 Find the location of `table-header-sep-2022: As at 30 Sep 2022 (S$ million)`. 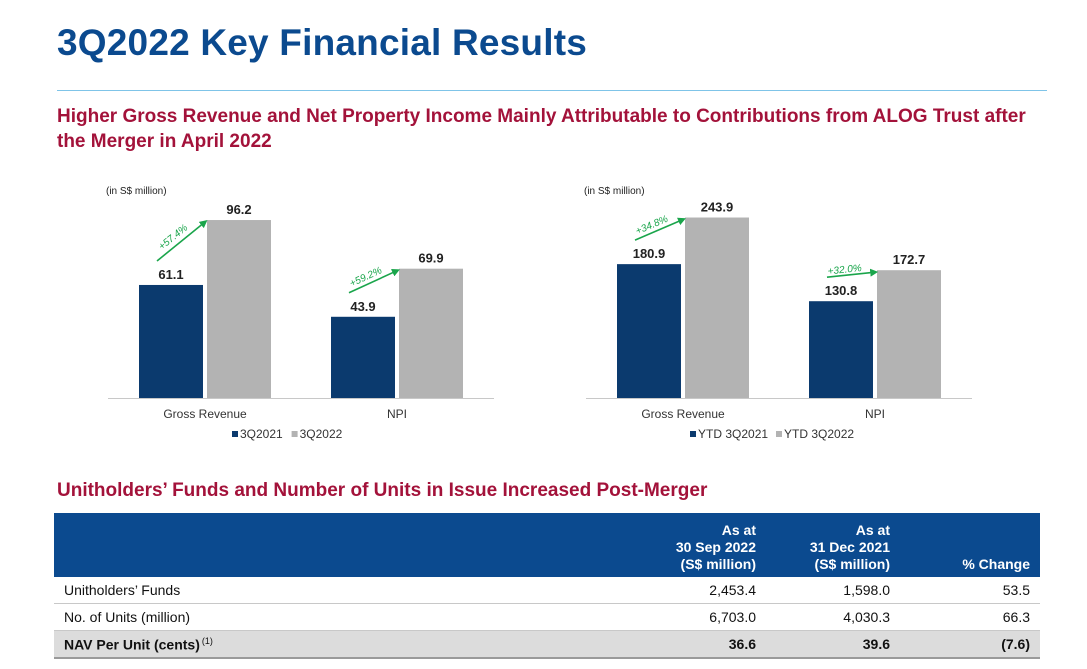

table-header-sep-2022: As at 30 Sep 2022 (S$ million) is located at coordinates (680, 545).